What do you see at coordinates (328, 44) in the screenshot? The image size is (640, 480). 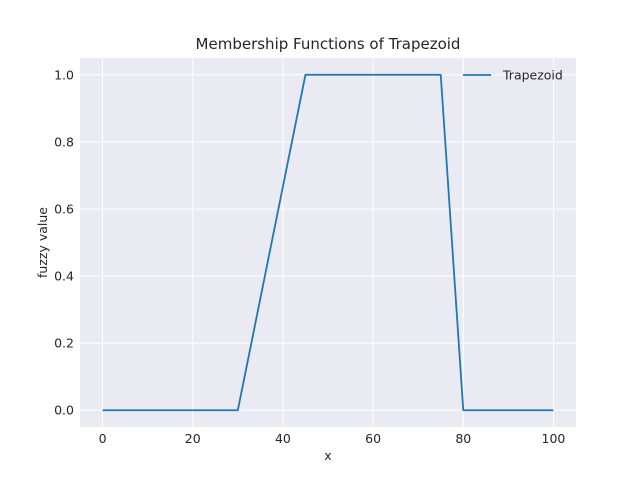 I see `chart-title: Membership Functions of Trapezoid` at bounding box center [328, 44].